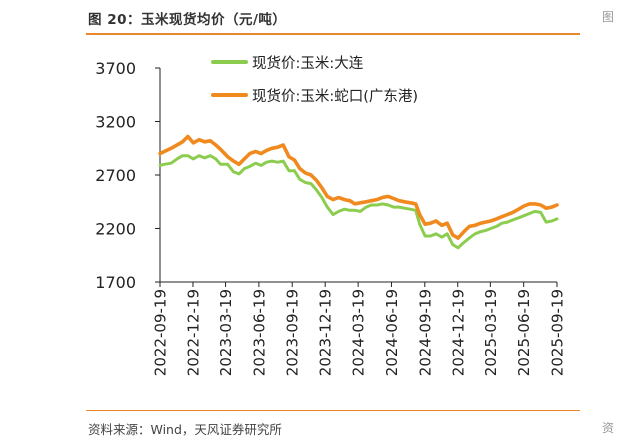 Image resolution: width=618 pixels, height=445 pixels. What do you see at coordinates (115, 229) in the screenshot?
I see `y-tick-label: 2200` at bounding box center [115, 229].